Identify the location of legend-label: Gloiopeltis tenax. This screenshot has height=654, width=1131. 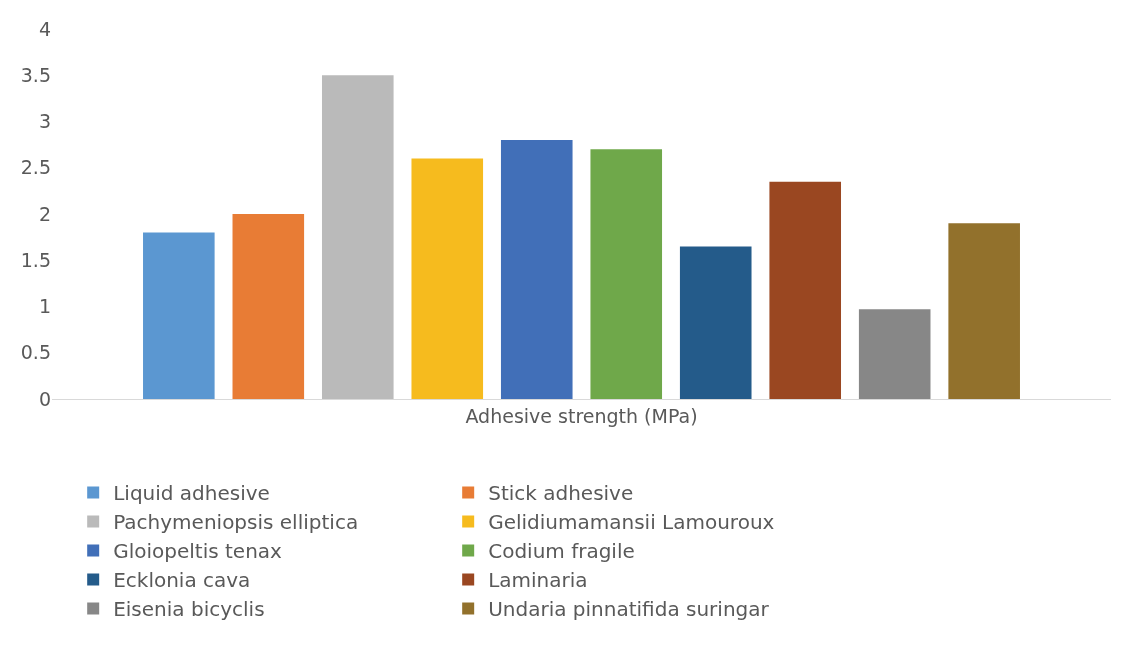
(198, 551).